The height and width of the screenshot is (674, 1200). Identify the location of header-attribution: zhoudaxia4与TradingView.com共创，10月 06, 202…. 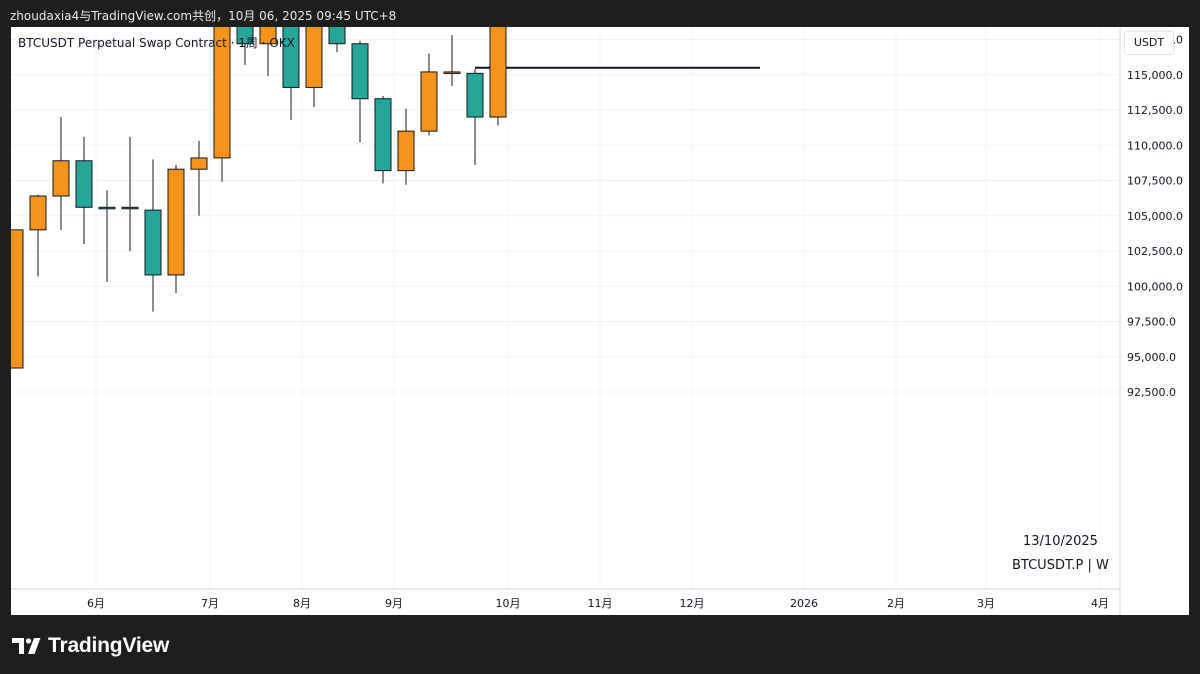
(203, 16).